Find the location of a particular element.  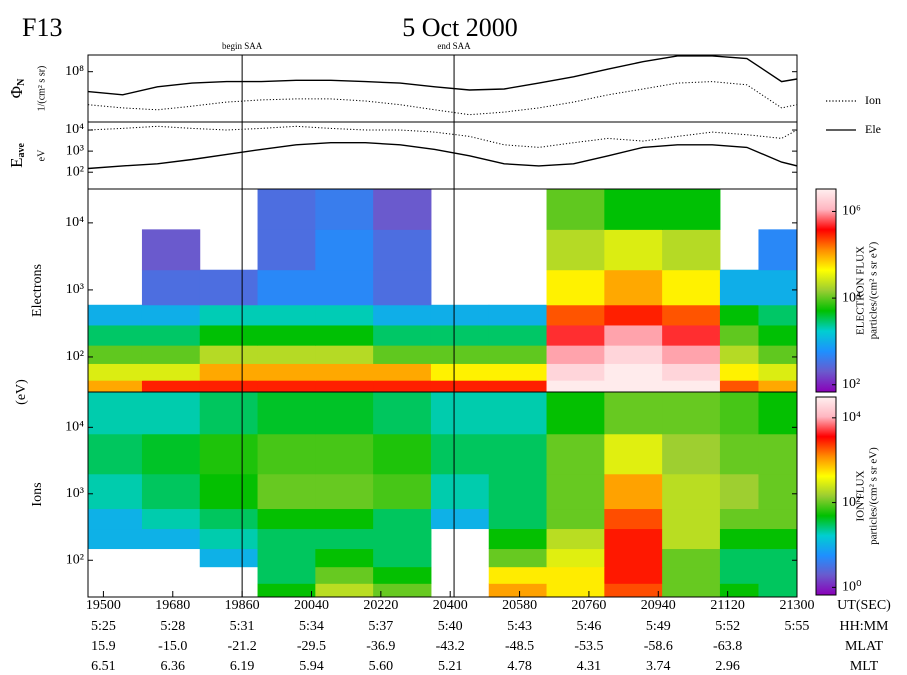

x-tick-label: 21300 is located at coordinates (797, 605).